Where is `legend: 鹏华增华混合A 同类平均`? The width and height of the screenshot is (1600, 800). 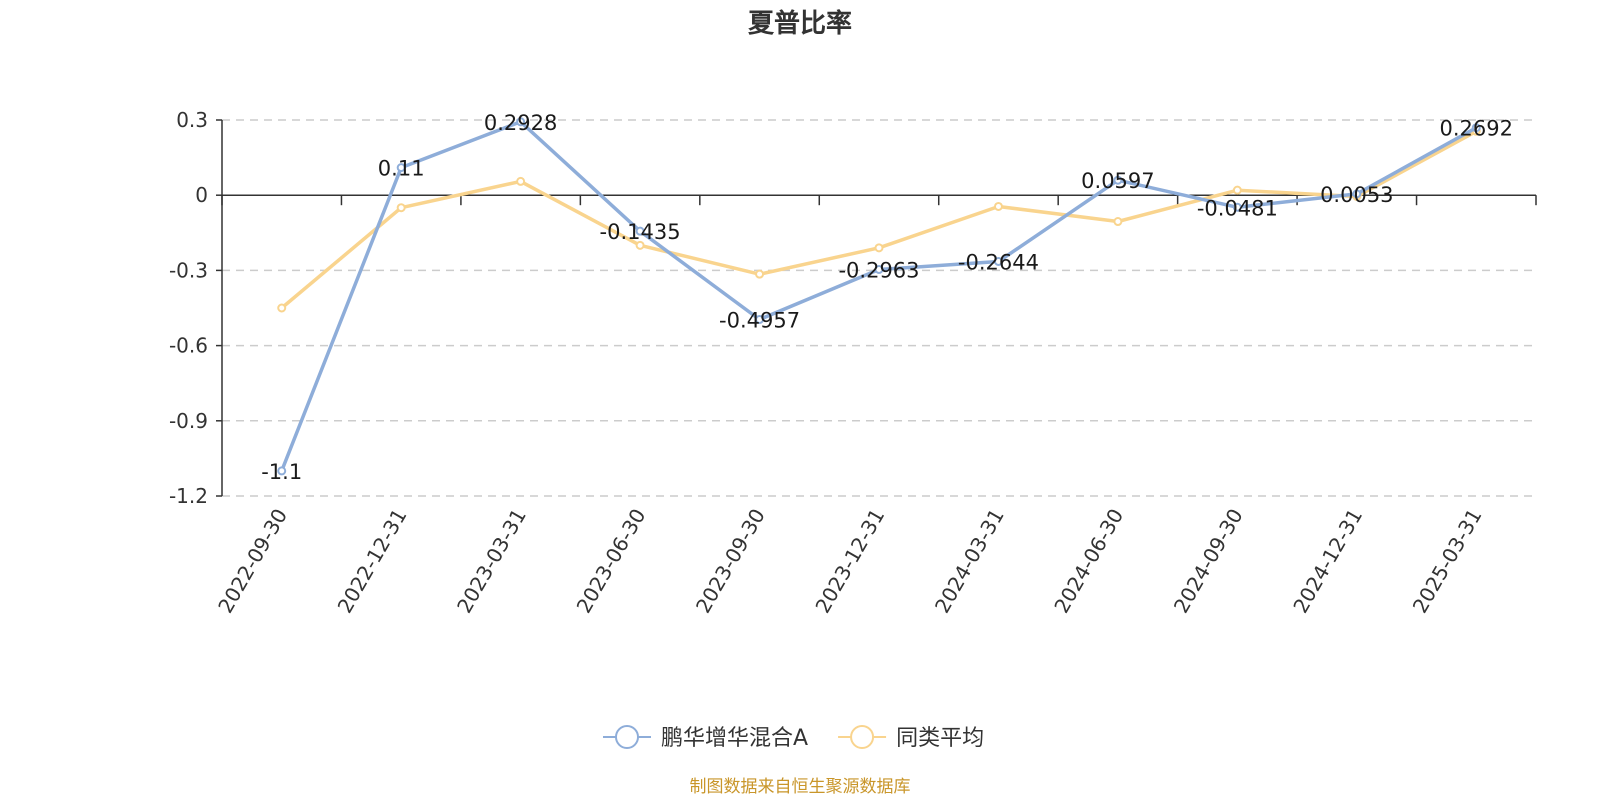
legend: 鹏华增华混合A 同类平均 is located at coordinates (793, 738).